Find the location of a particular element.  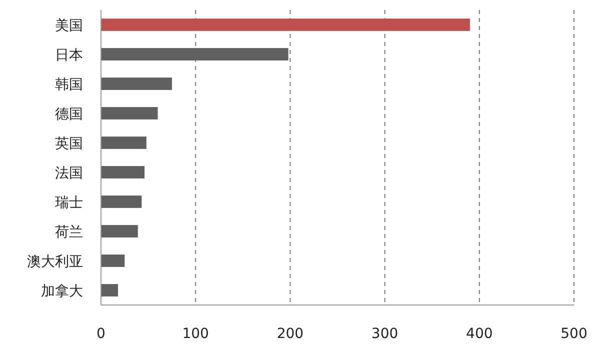

y-tick-label: 瑞士 is located at coordinates (69, 202).